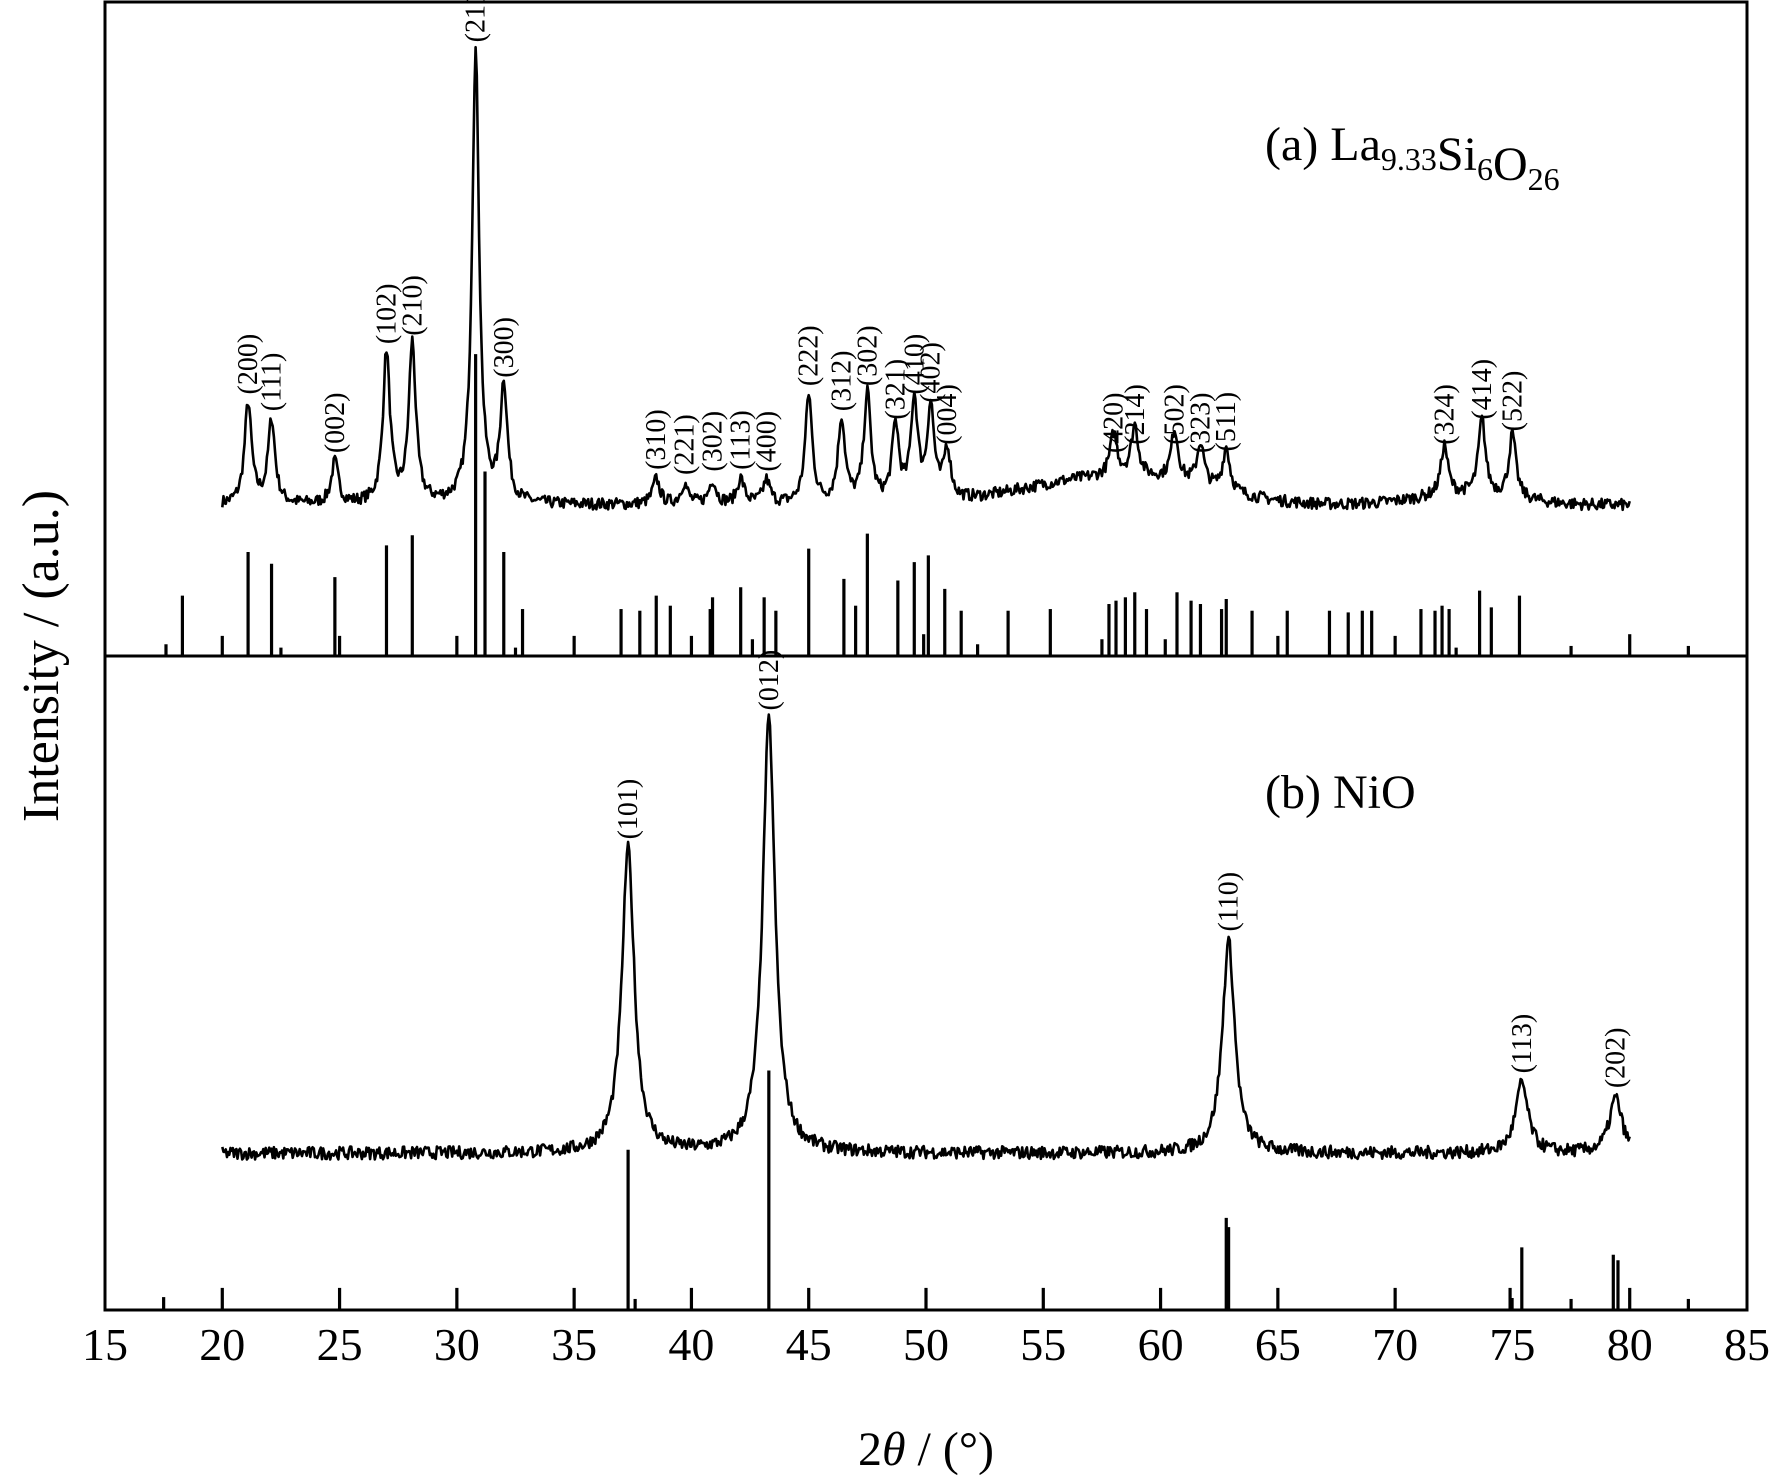 Image resolution: width=1772 pixels, height=1484 pixels. I want to click on peak-label-a-5: (211), so click(476, 21).